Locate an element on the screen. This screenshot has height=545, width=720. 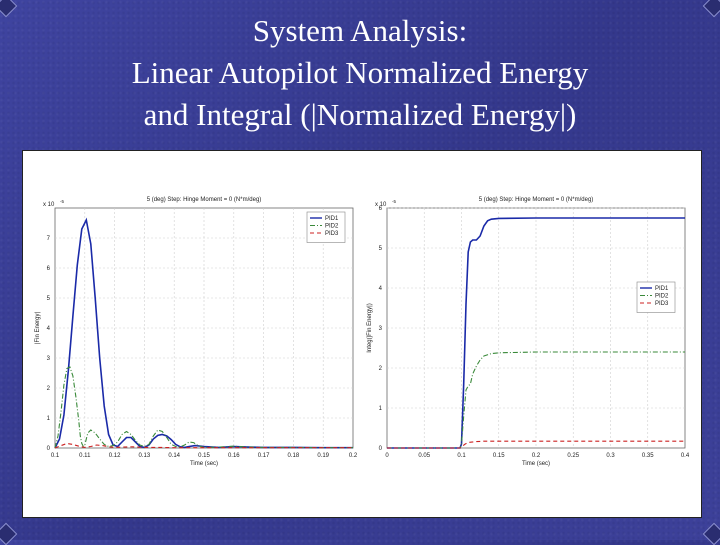
title-line-3: and Integral (|Normalized Energy|) is located at coordinates (360, 114).